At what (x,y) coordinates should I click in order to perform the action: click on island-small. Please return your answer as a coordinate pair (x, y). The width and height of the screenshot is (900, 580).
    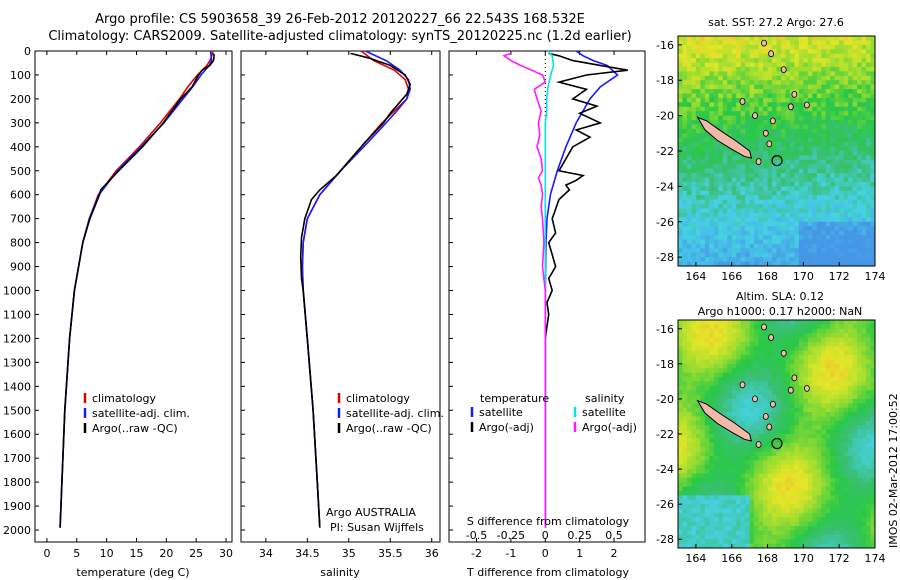
    Looking at the image, I should click on (755, 115).